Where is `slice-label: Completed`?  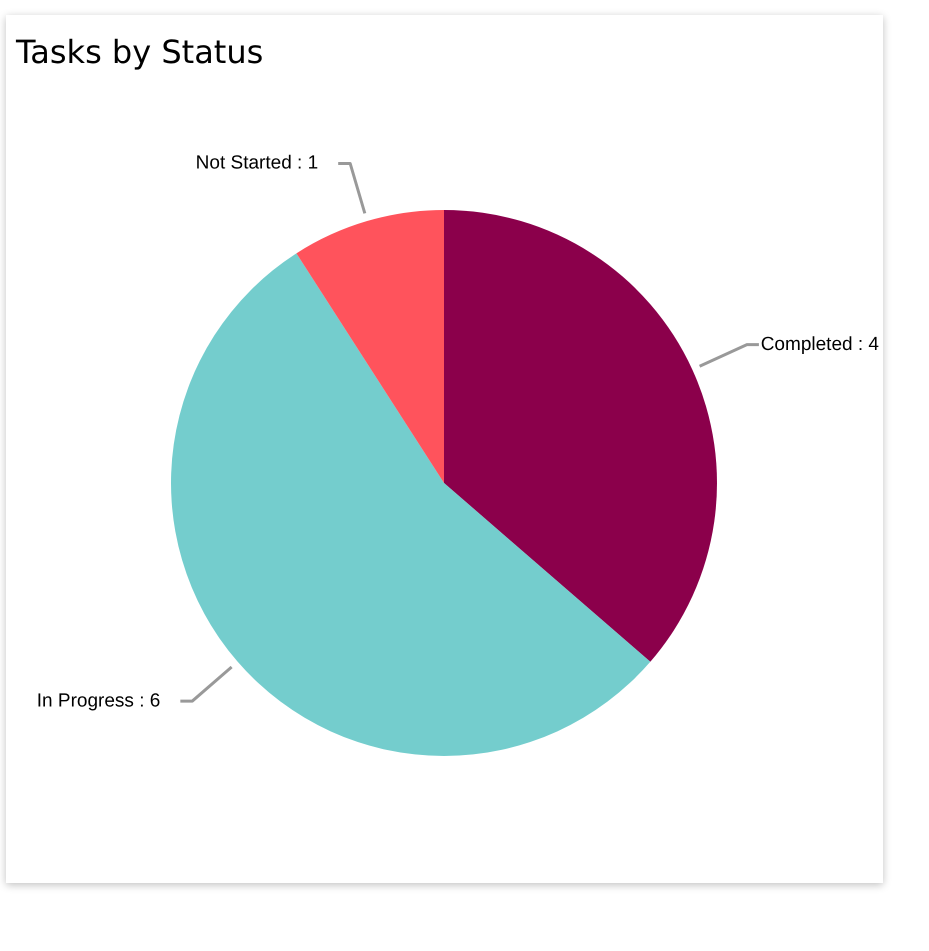 slice-label: Completed is located at coordinates (806, 344).